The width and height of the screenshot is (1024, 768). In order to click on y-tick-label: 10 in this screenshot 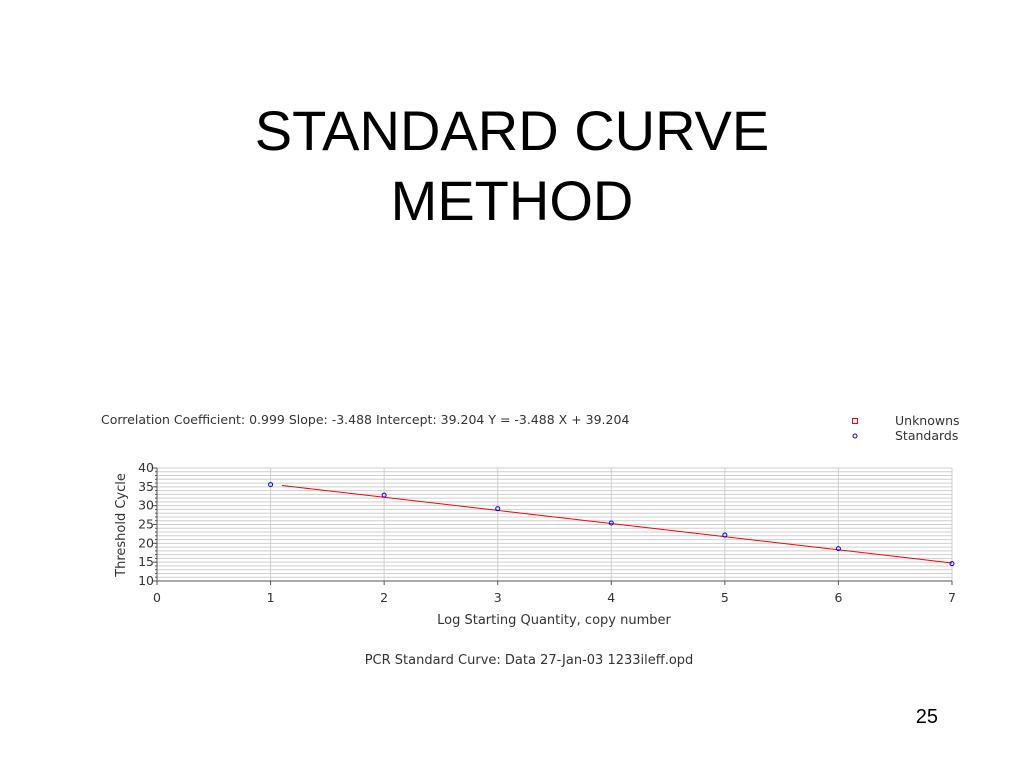, I will do `click(146, 580)`.